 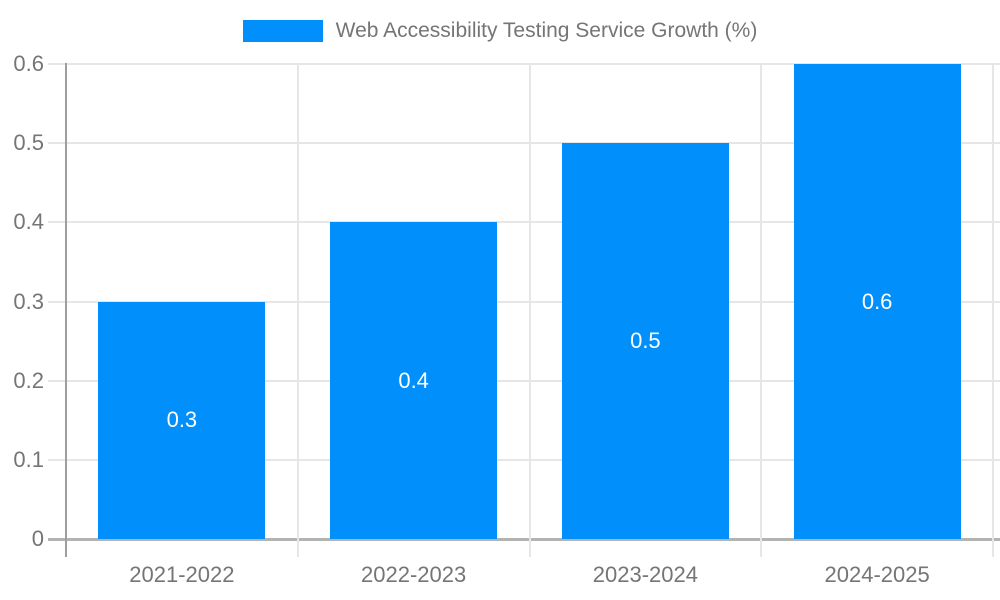 I want to click on y-tick-label: 0.1, so click(x=28, y=459).